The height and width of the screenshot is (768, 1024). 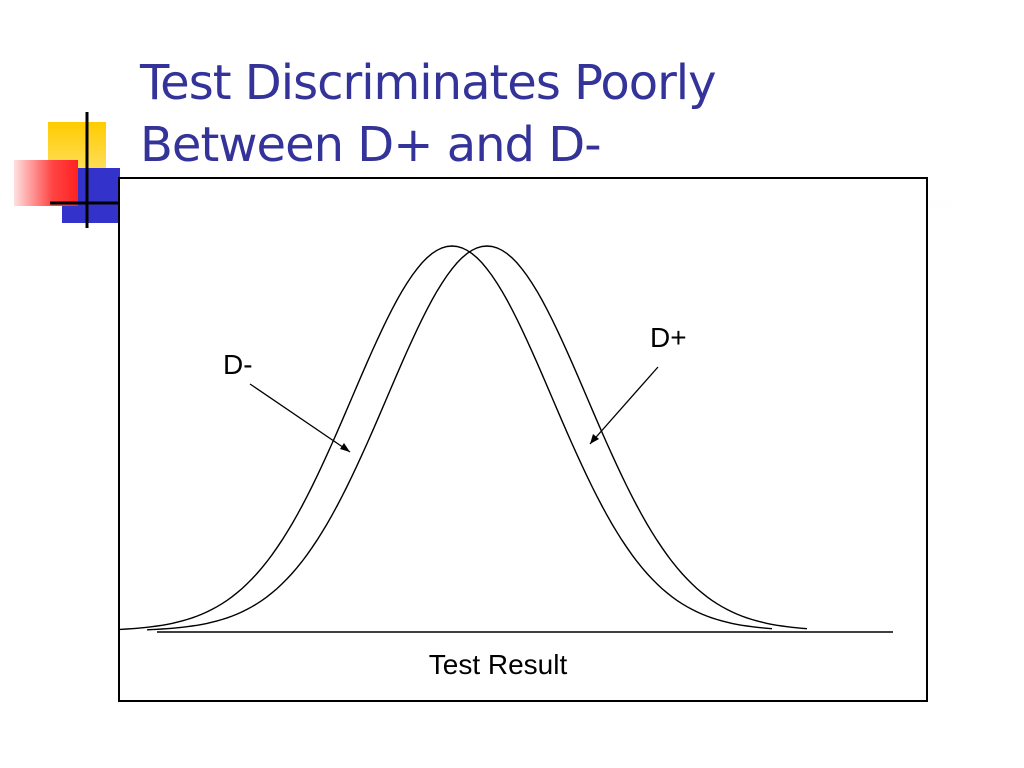 What do you see at coordinates (428, 83) in the screenshot?
I see `title-line-1: Test Discriminates Poorly` at bounding box center [428, 83].